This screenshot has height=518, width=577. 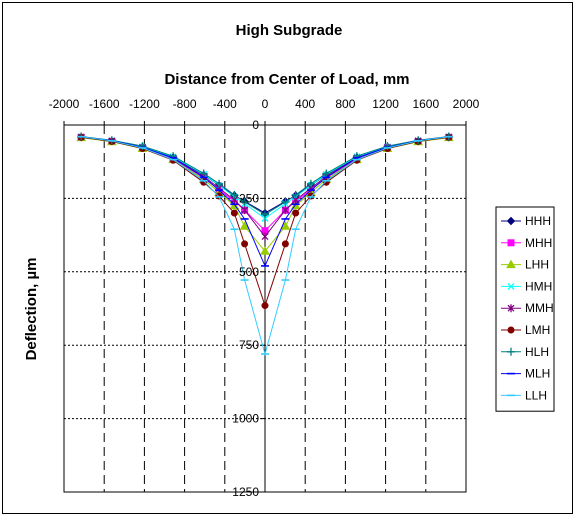 I want to click on legend-item: HHH, so click(x=526, y=221).